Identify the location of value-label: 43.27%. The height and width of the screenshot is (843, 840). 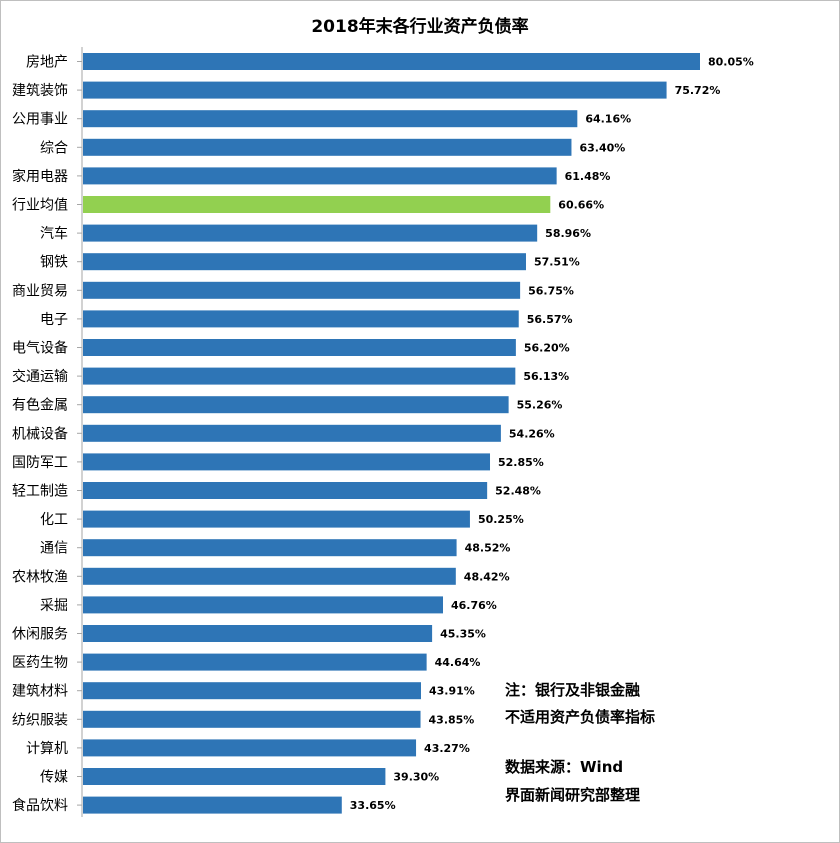
(447, 748).